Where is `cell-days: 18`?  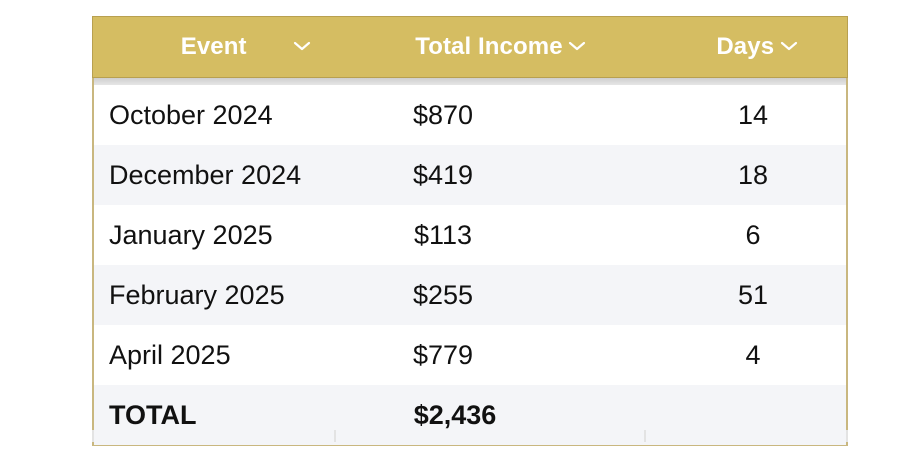
cell-days: 18 is located at coordinates (753, 174).